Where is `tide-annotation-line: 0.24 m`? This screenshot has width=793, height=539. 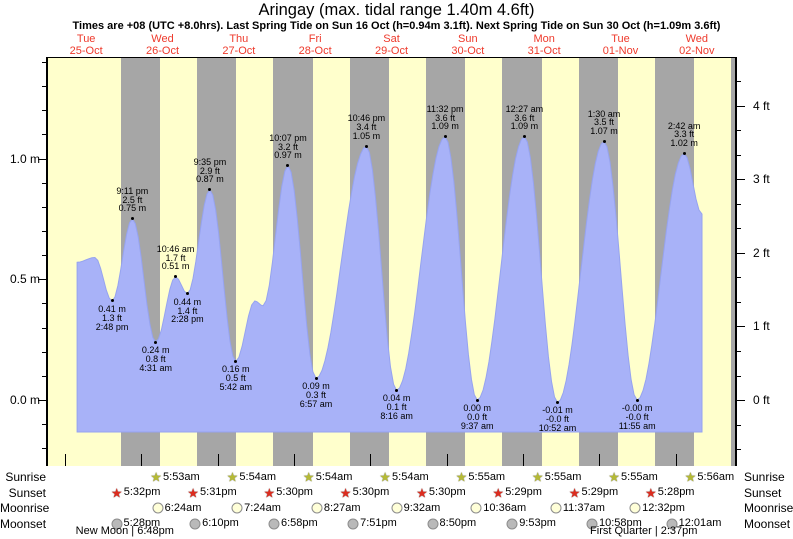
tide-annotation-line: 0.24 m is located at coordinates (155, 350).